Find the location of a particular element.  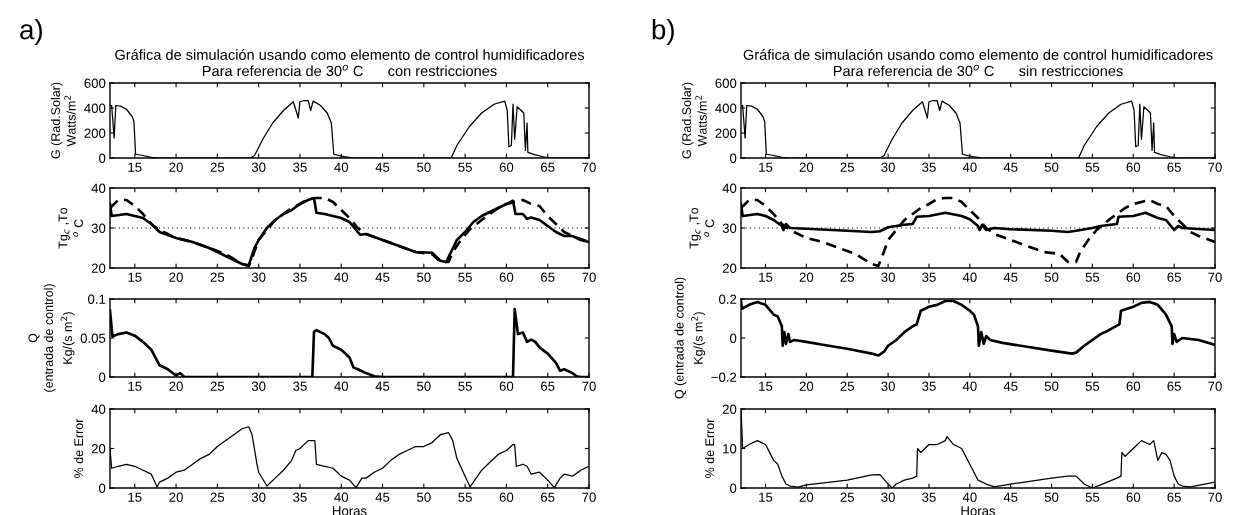

text: b) is located at coordinates (663, 32).